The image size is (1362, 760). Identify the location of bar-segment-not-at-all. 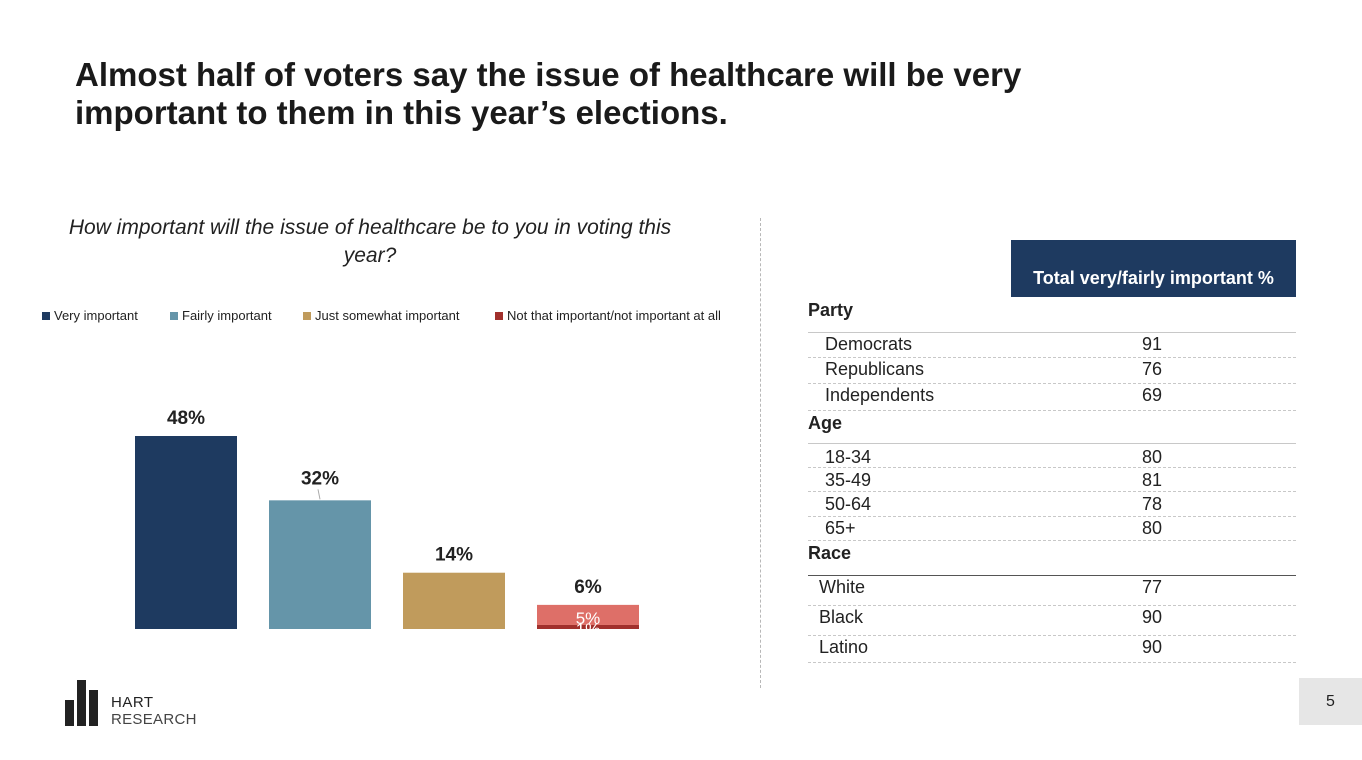
(588, 626).